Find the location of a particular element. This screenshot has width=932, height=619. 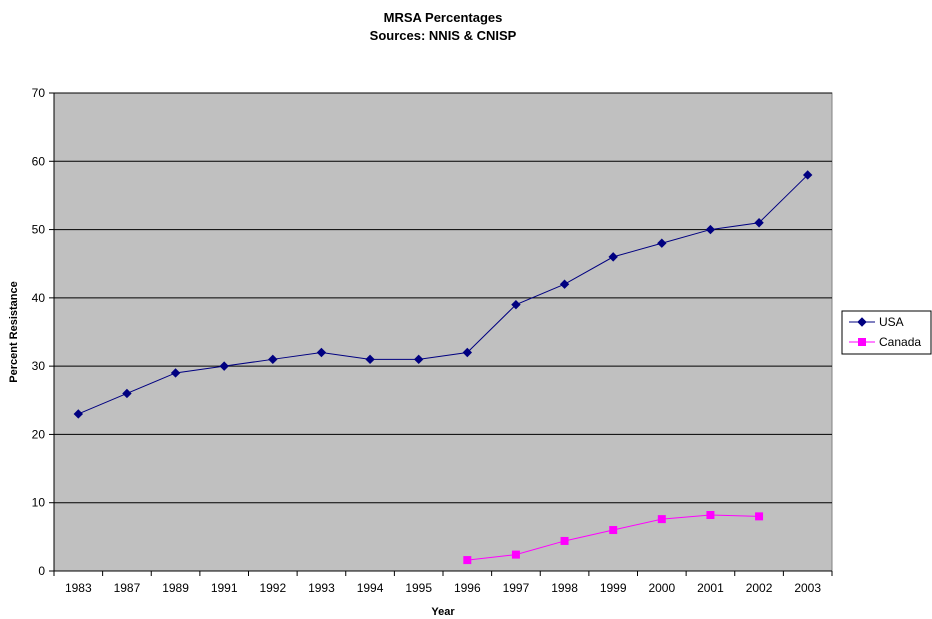

y-axis-label: Percent Resistance is located at coordinates (14, 332).